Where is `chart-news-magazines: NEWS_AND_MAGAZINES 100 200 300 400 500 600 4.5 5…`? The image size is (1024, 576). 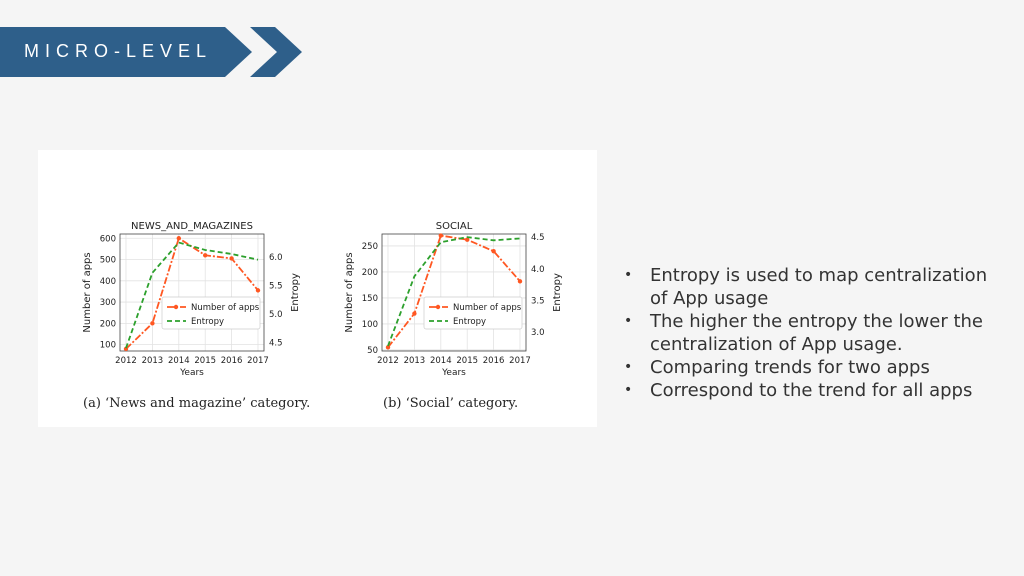
chart-news-magazines: NEWS_AND_MAGAZINES 100 200 300 400 500 600 4.5 5… is located at coordinates (191, 299).